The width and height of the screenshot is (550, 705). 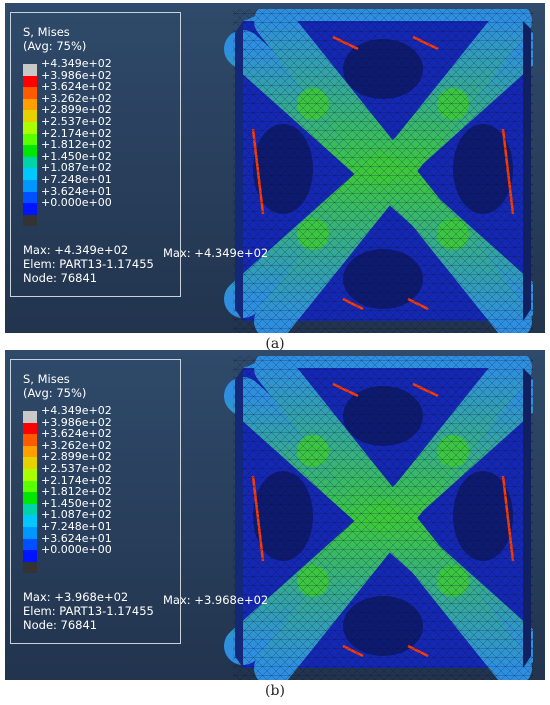 What do you see at coordinates (275, 344) in the screenshot?
I see `caption-a: (a)` at bounding box center [275, 344].